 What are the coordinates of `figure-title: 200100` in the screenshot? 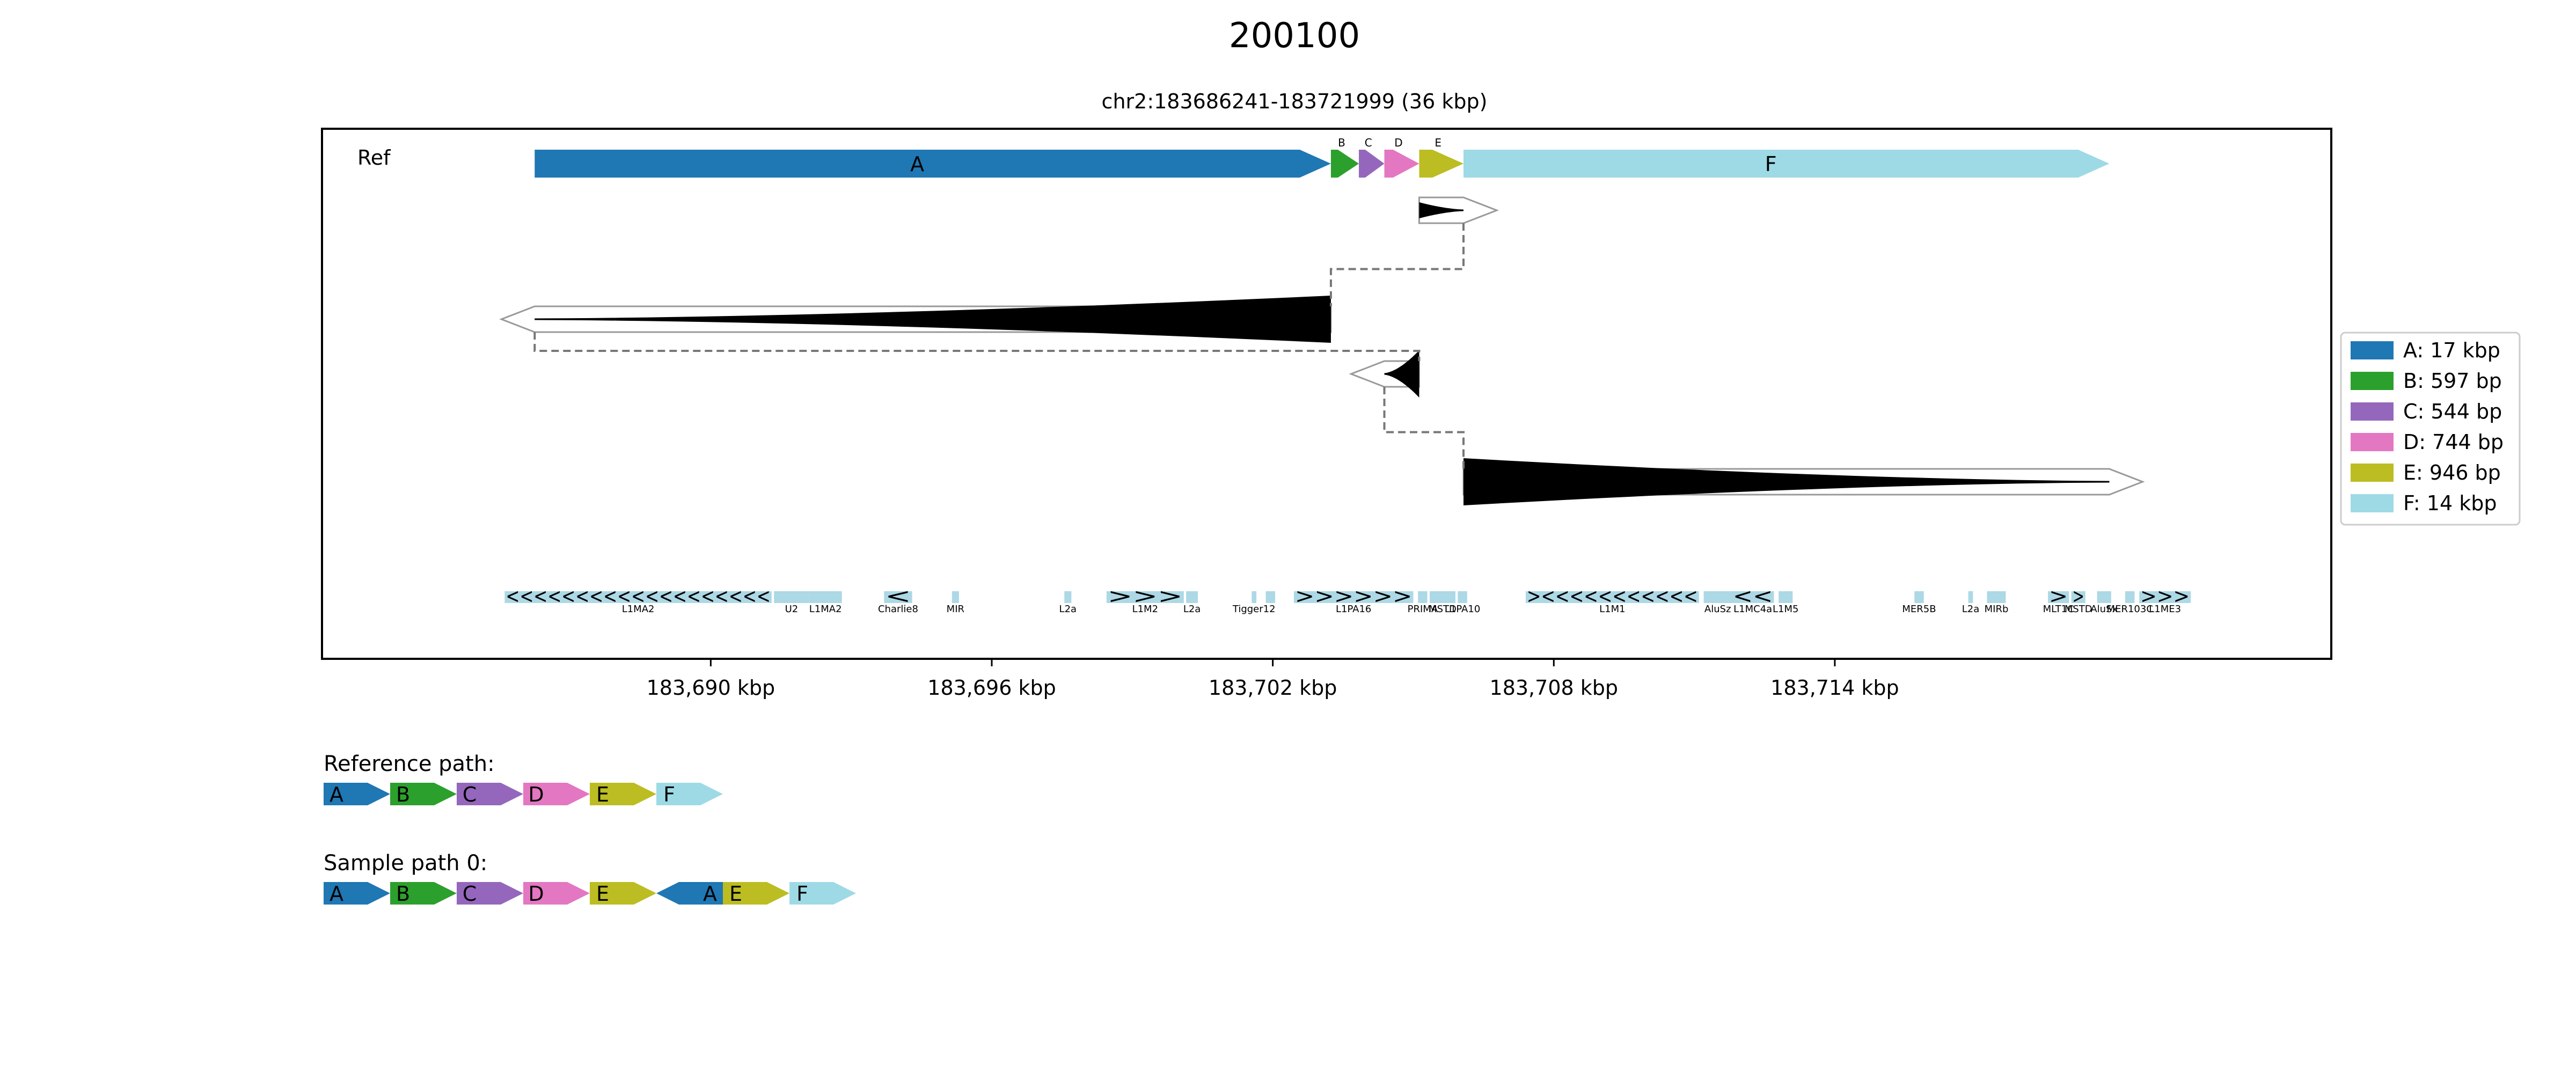 It's located at (1294, 36).